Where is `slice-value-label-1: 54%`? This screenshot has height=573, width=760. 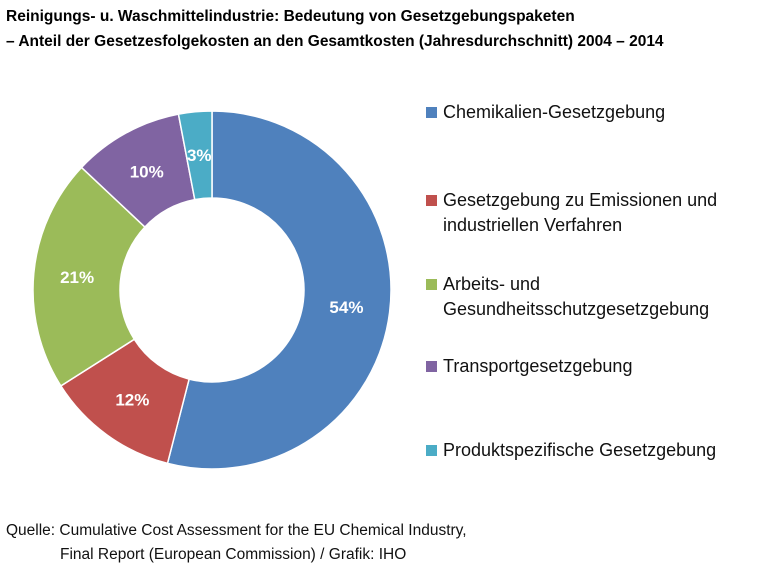
slice-value-label-1: 54% is located at coordinates (346, 307).